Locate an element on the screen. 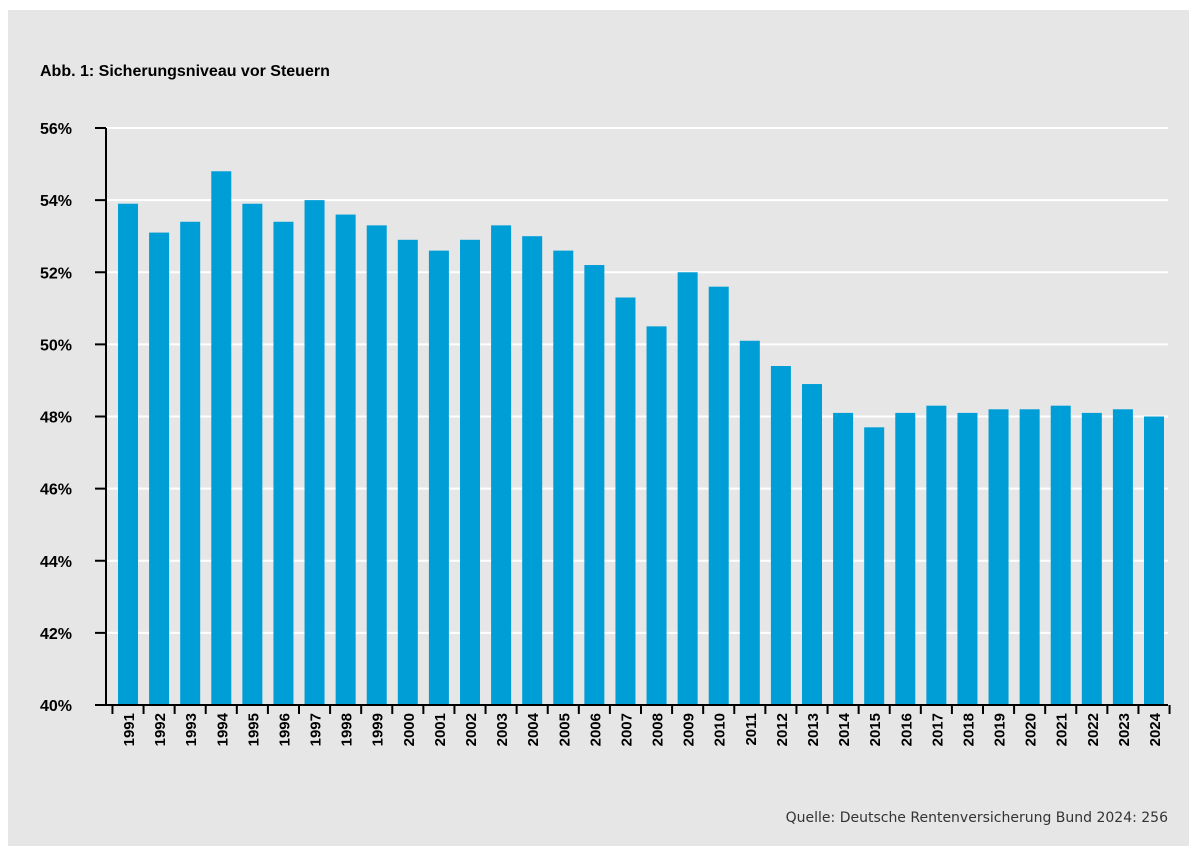 Image resolution: width=1197 pixels, height=856 pixels. bar-1992 is located at coordinates (159, 469).